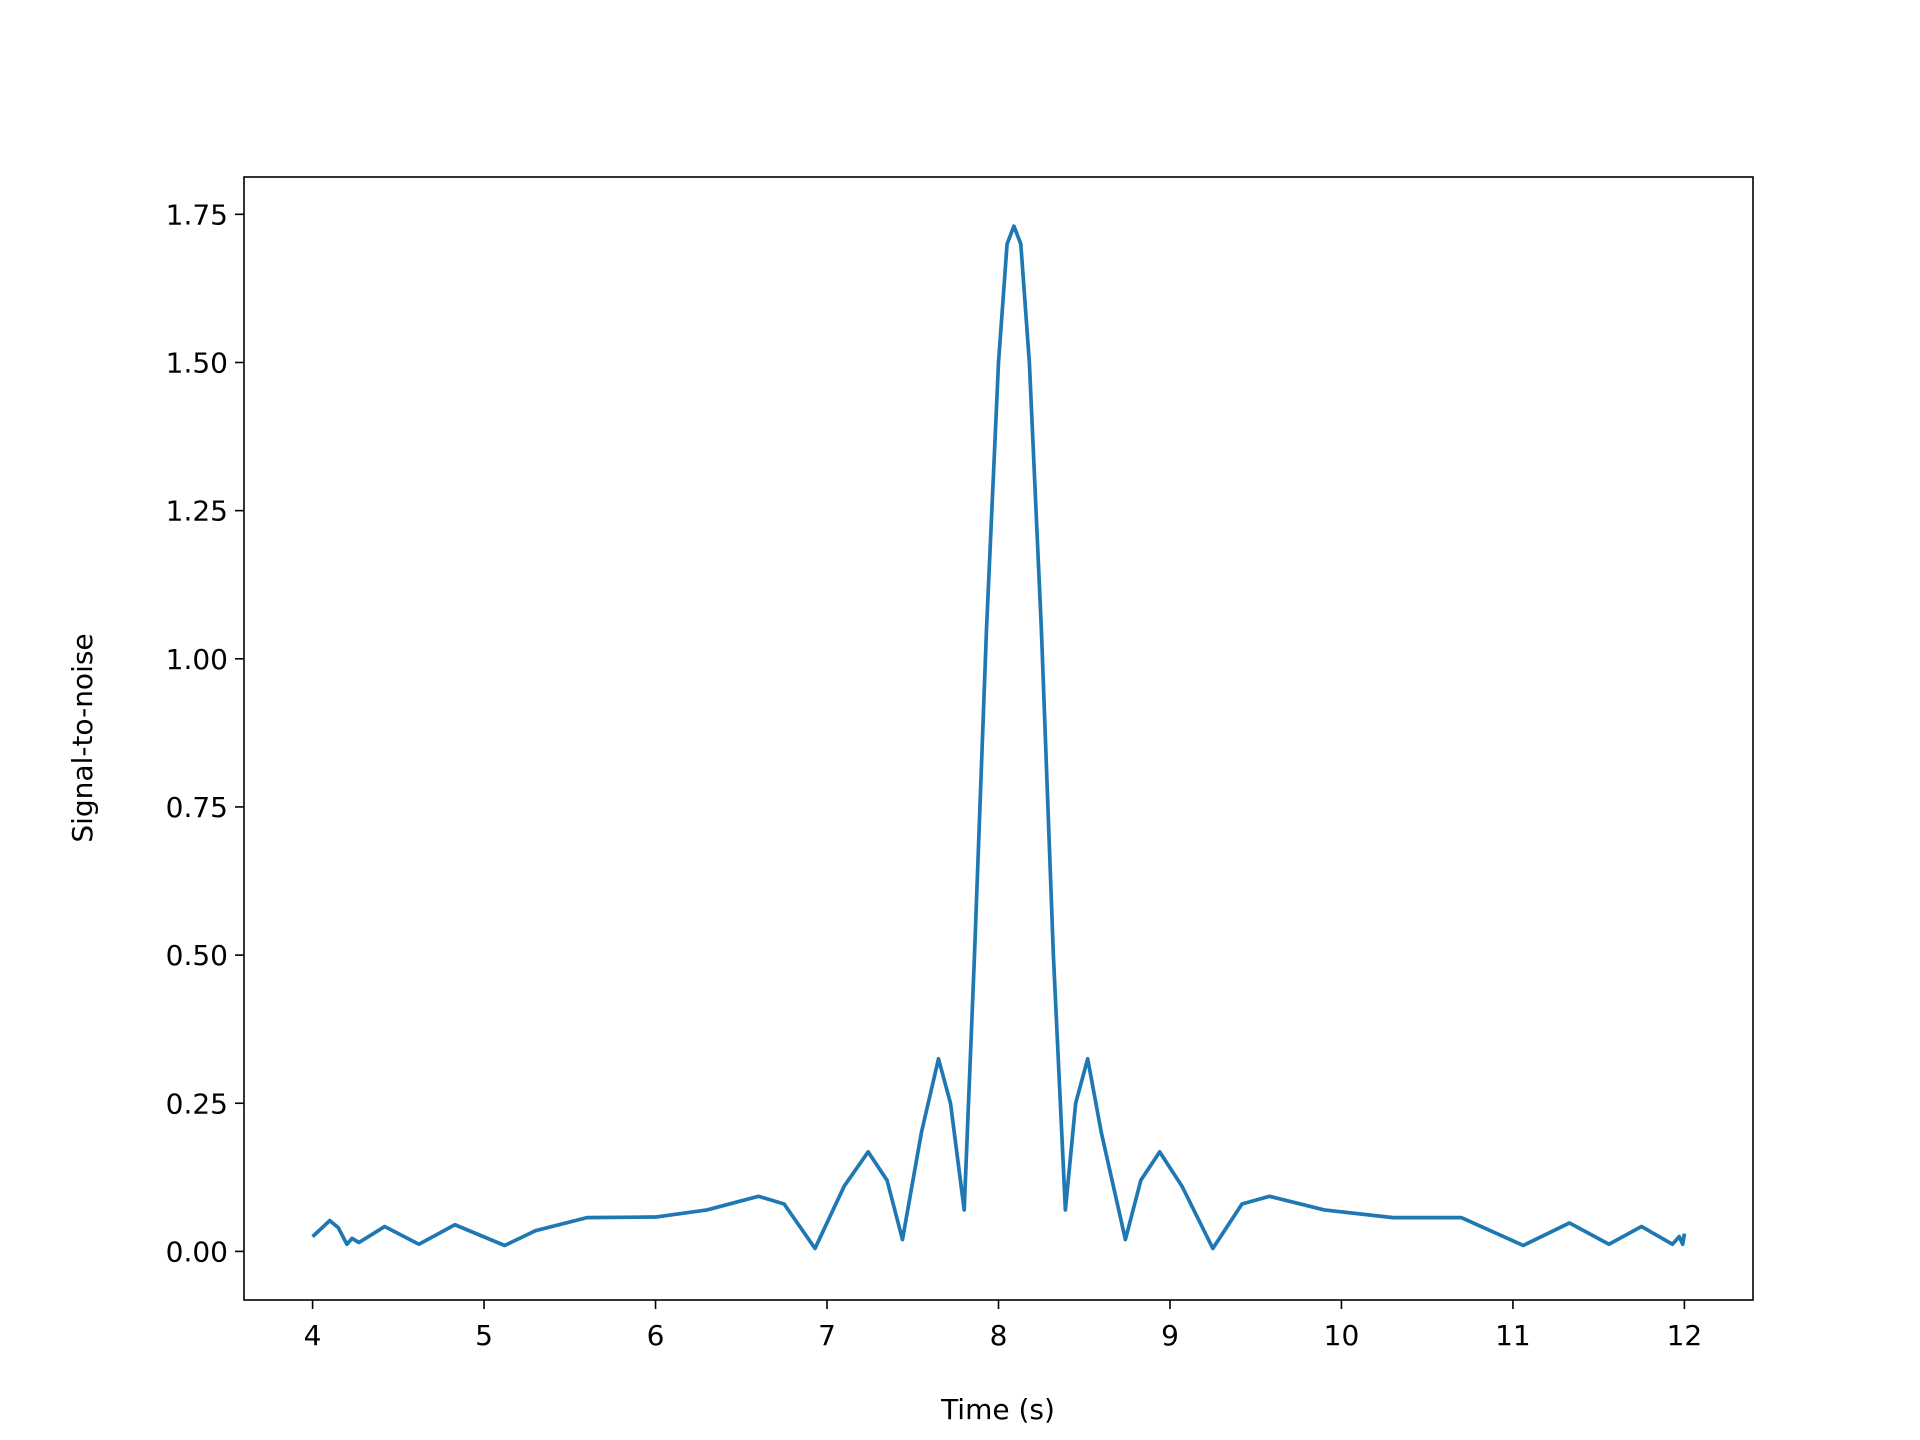 The width and height of the screenshot is (1920, 1440). What do you see at coordinates (197, 362) in the screenshot?
I see `y-tick-label: 1.50` at bounding box center [197, 362].